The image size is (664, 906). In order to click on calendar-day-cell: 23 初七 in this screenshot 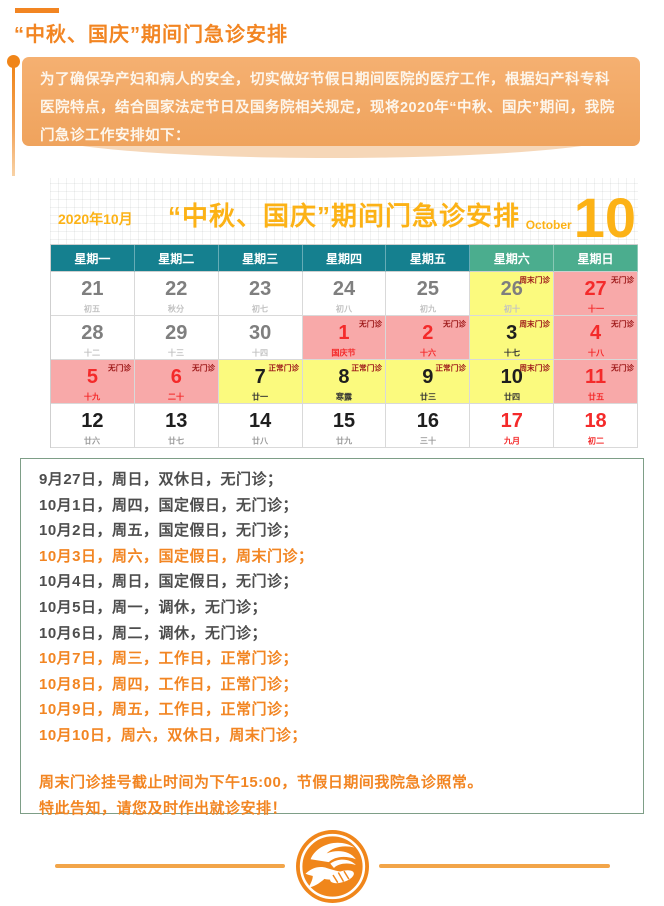, I will do `click(260, 294)`.